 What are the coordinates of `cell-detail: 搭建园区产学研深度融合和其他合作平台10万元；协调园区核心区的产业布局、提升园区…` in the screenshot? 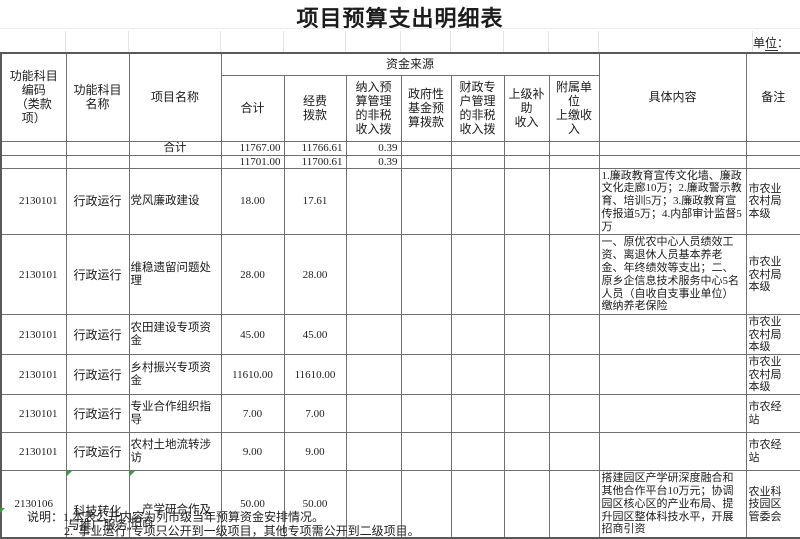 It's located at (672, 504).